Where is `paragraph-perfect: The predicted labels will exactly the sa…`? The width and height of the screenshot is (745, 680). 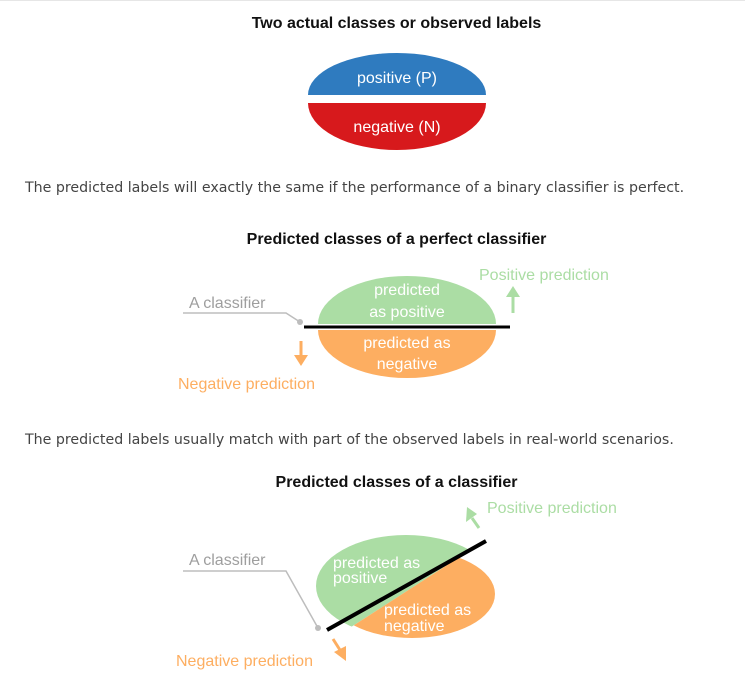 paragraph-perfect: The predicted labels will exactly the sa… is located at coordinates (355, 188).